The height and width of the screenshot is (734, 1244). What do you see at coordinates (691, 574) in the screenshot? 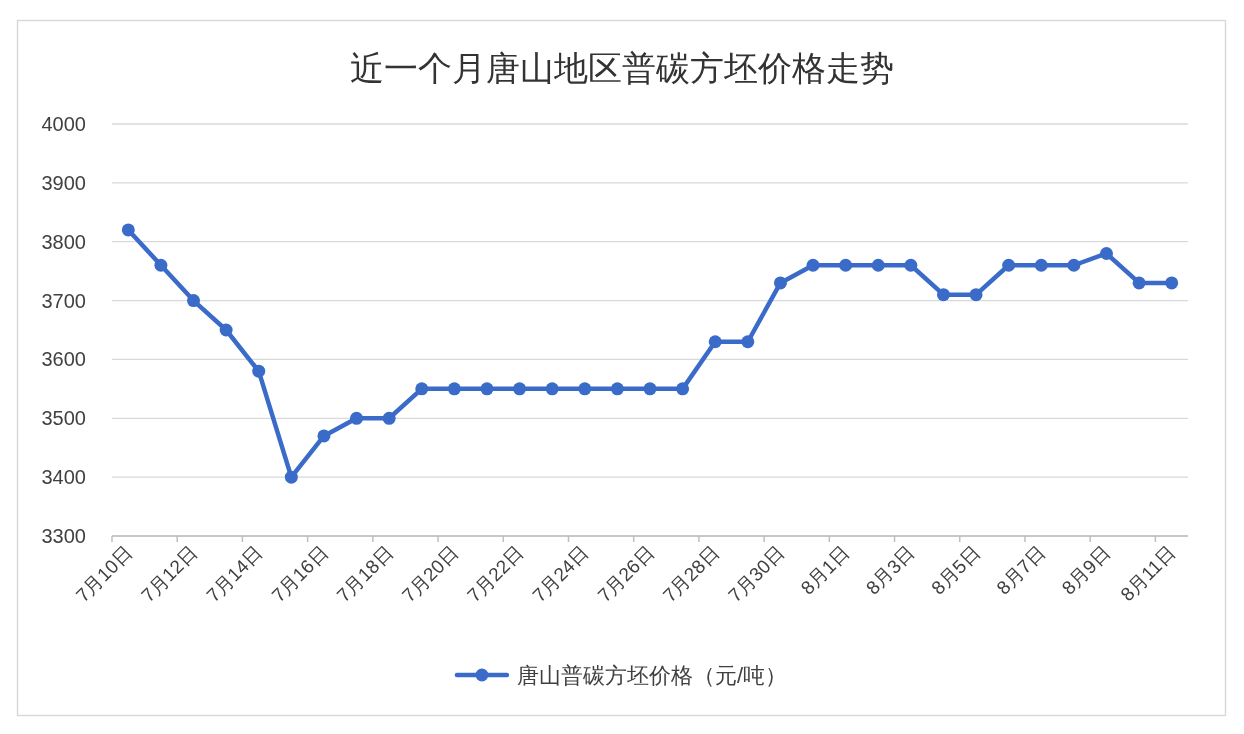
I see `x-tick-label: 7月28日` at bounding box center [691, 574].